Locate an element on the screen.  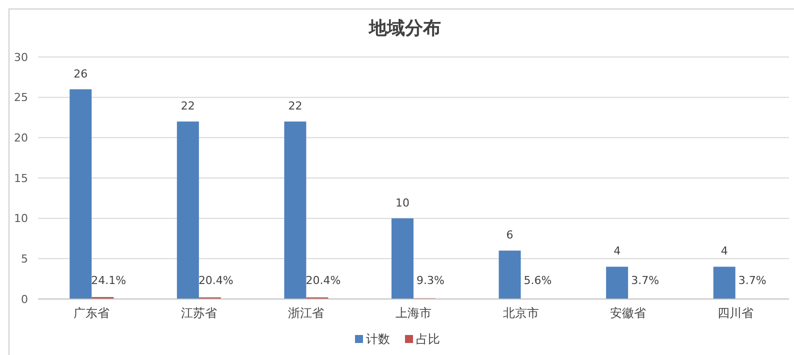
y-tick-label: 30 is located at coordinates (21, 57).